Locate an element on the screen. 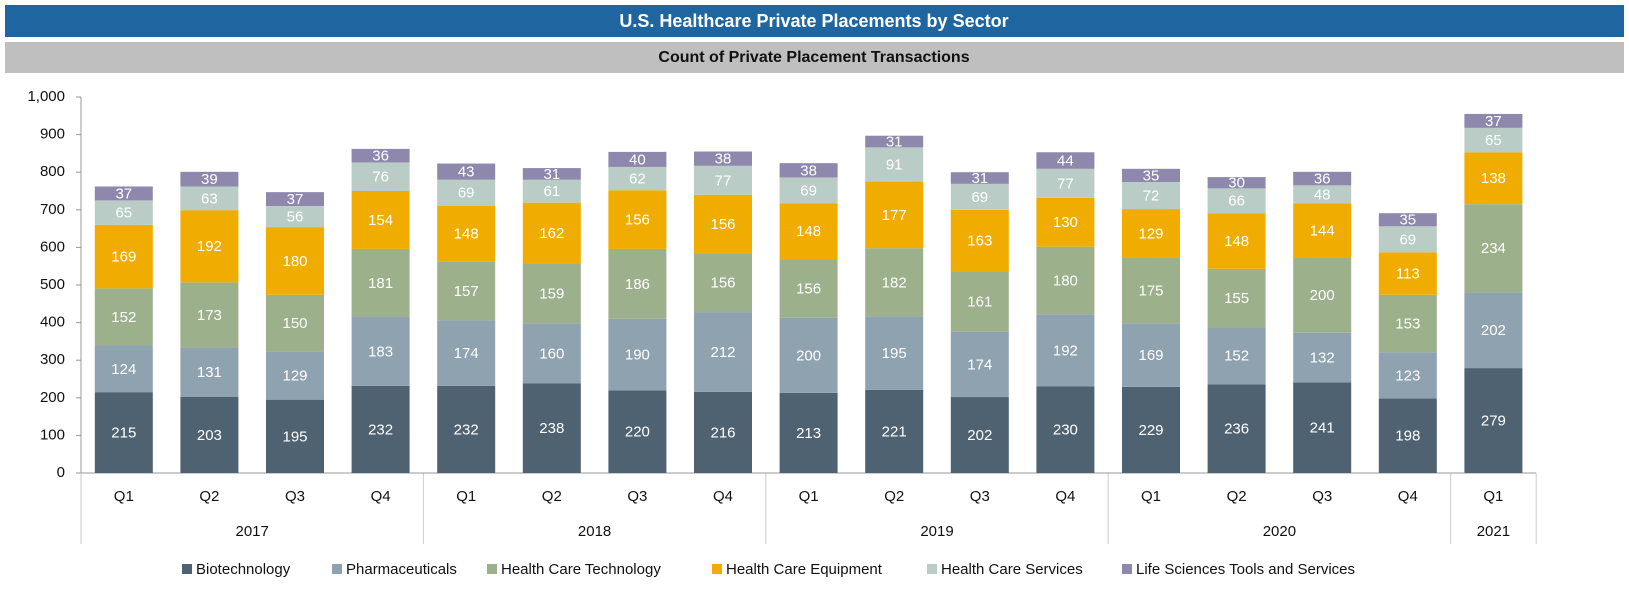 This screenshot has height=605, width=1629. data-label: 132 is located at coordinates (1322, 358).